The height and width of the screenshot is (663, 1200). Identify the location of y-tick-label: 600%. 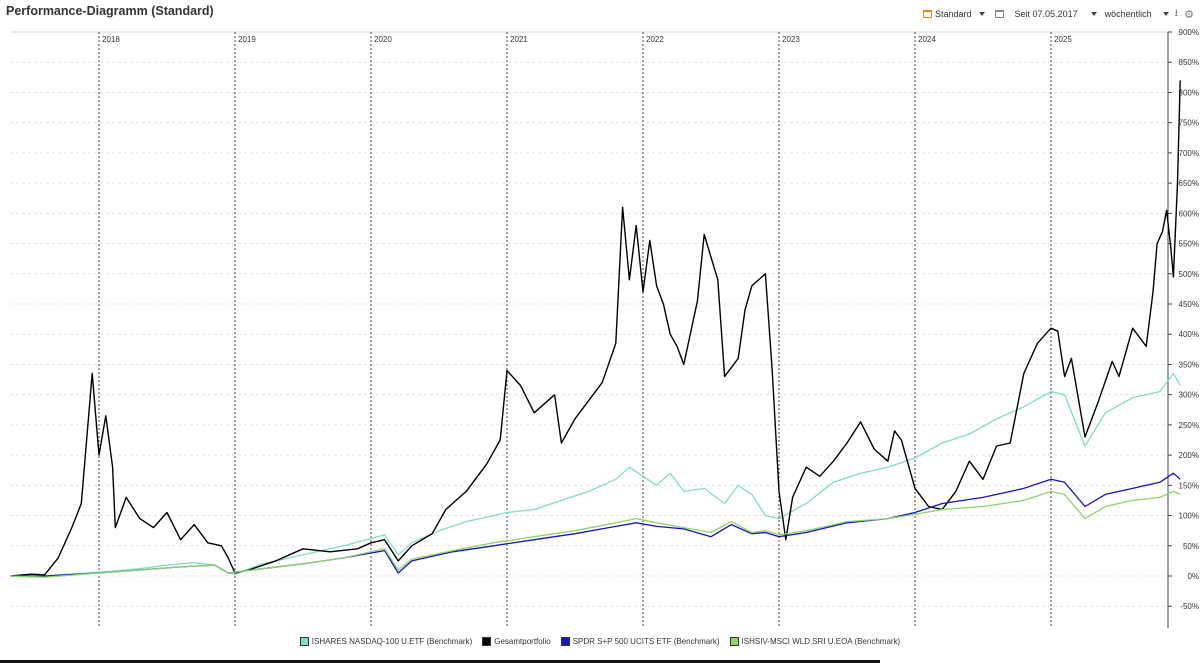
(1189, 213).